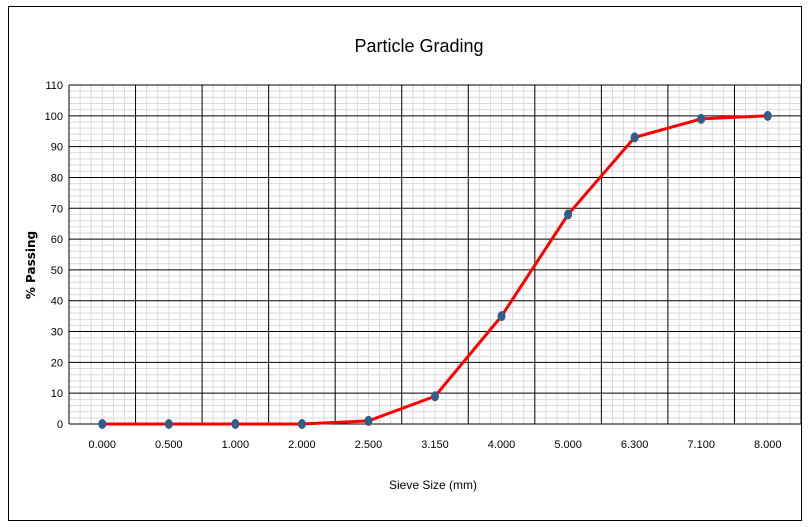 The height and width of the screenshot is (527, 808). I want to click on y-tick-label: 0, so click(60, 425).